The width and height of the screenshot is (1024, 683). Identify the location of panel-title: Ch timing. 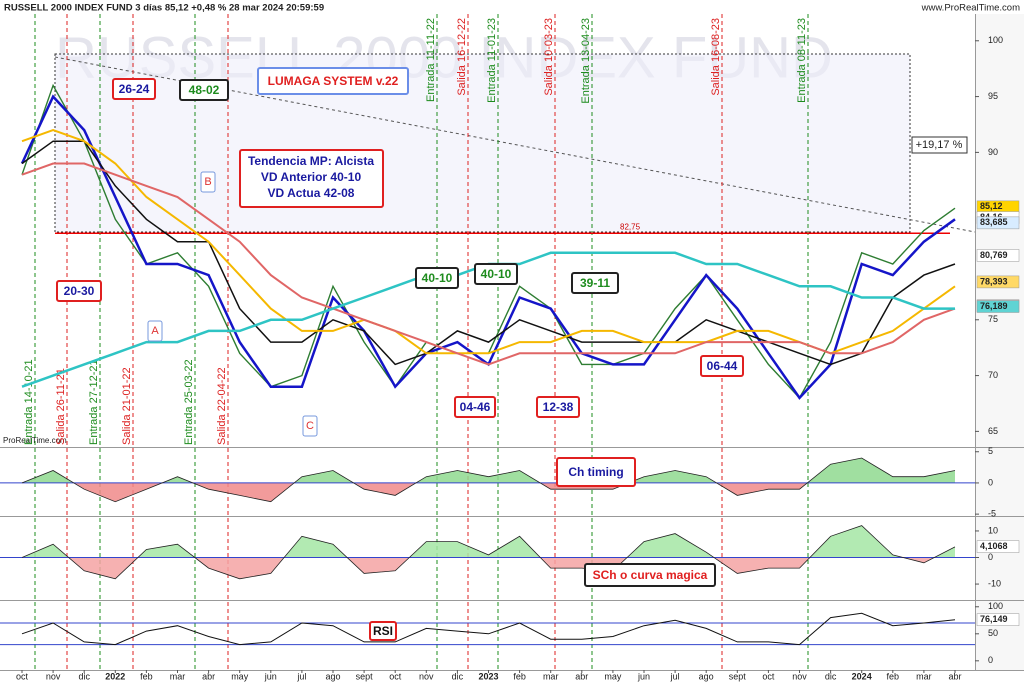
(595, 472).